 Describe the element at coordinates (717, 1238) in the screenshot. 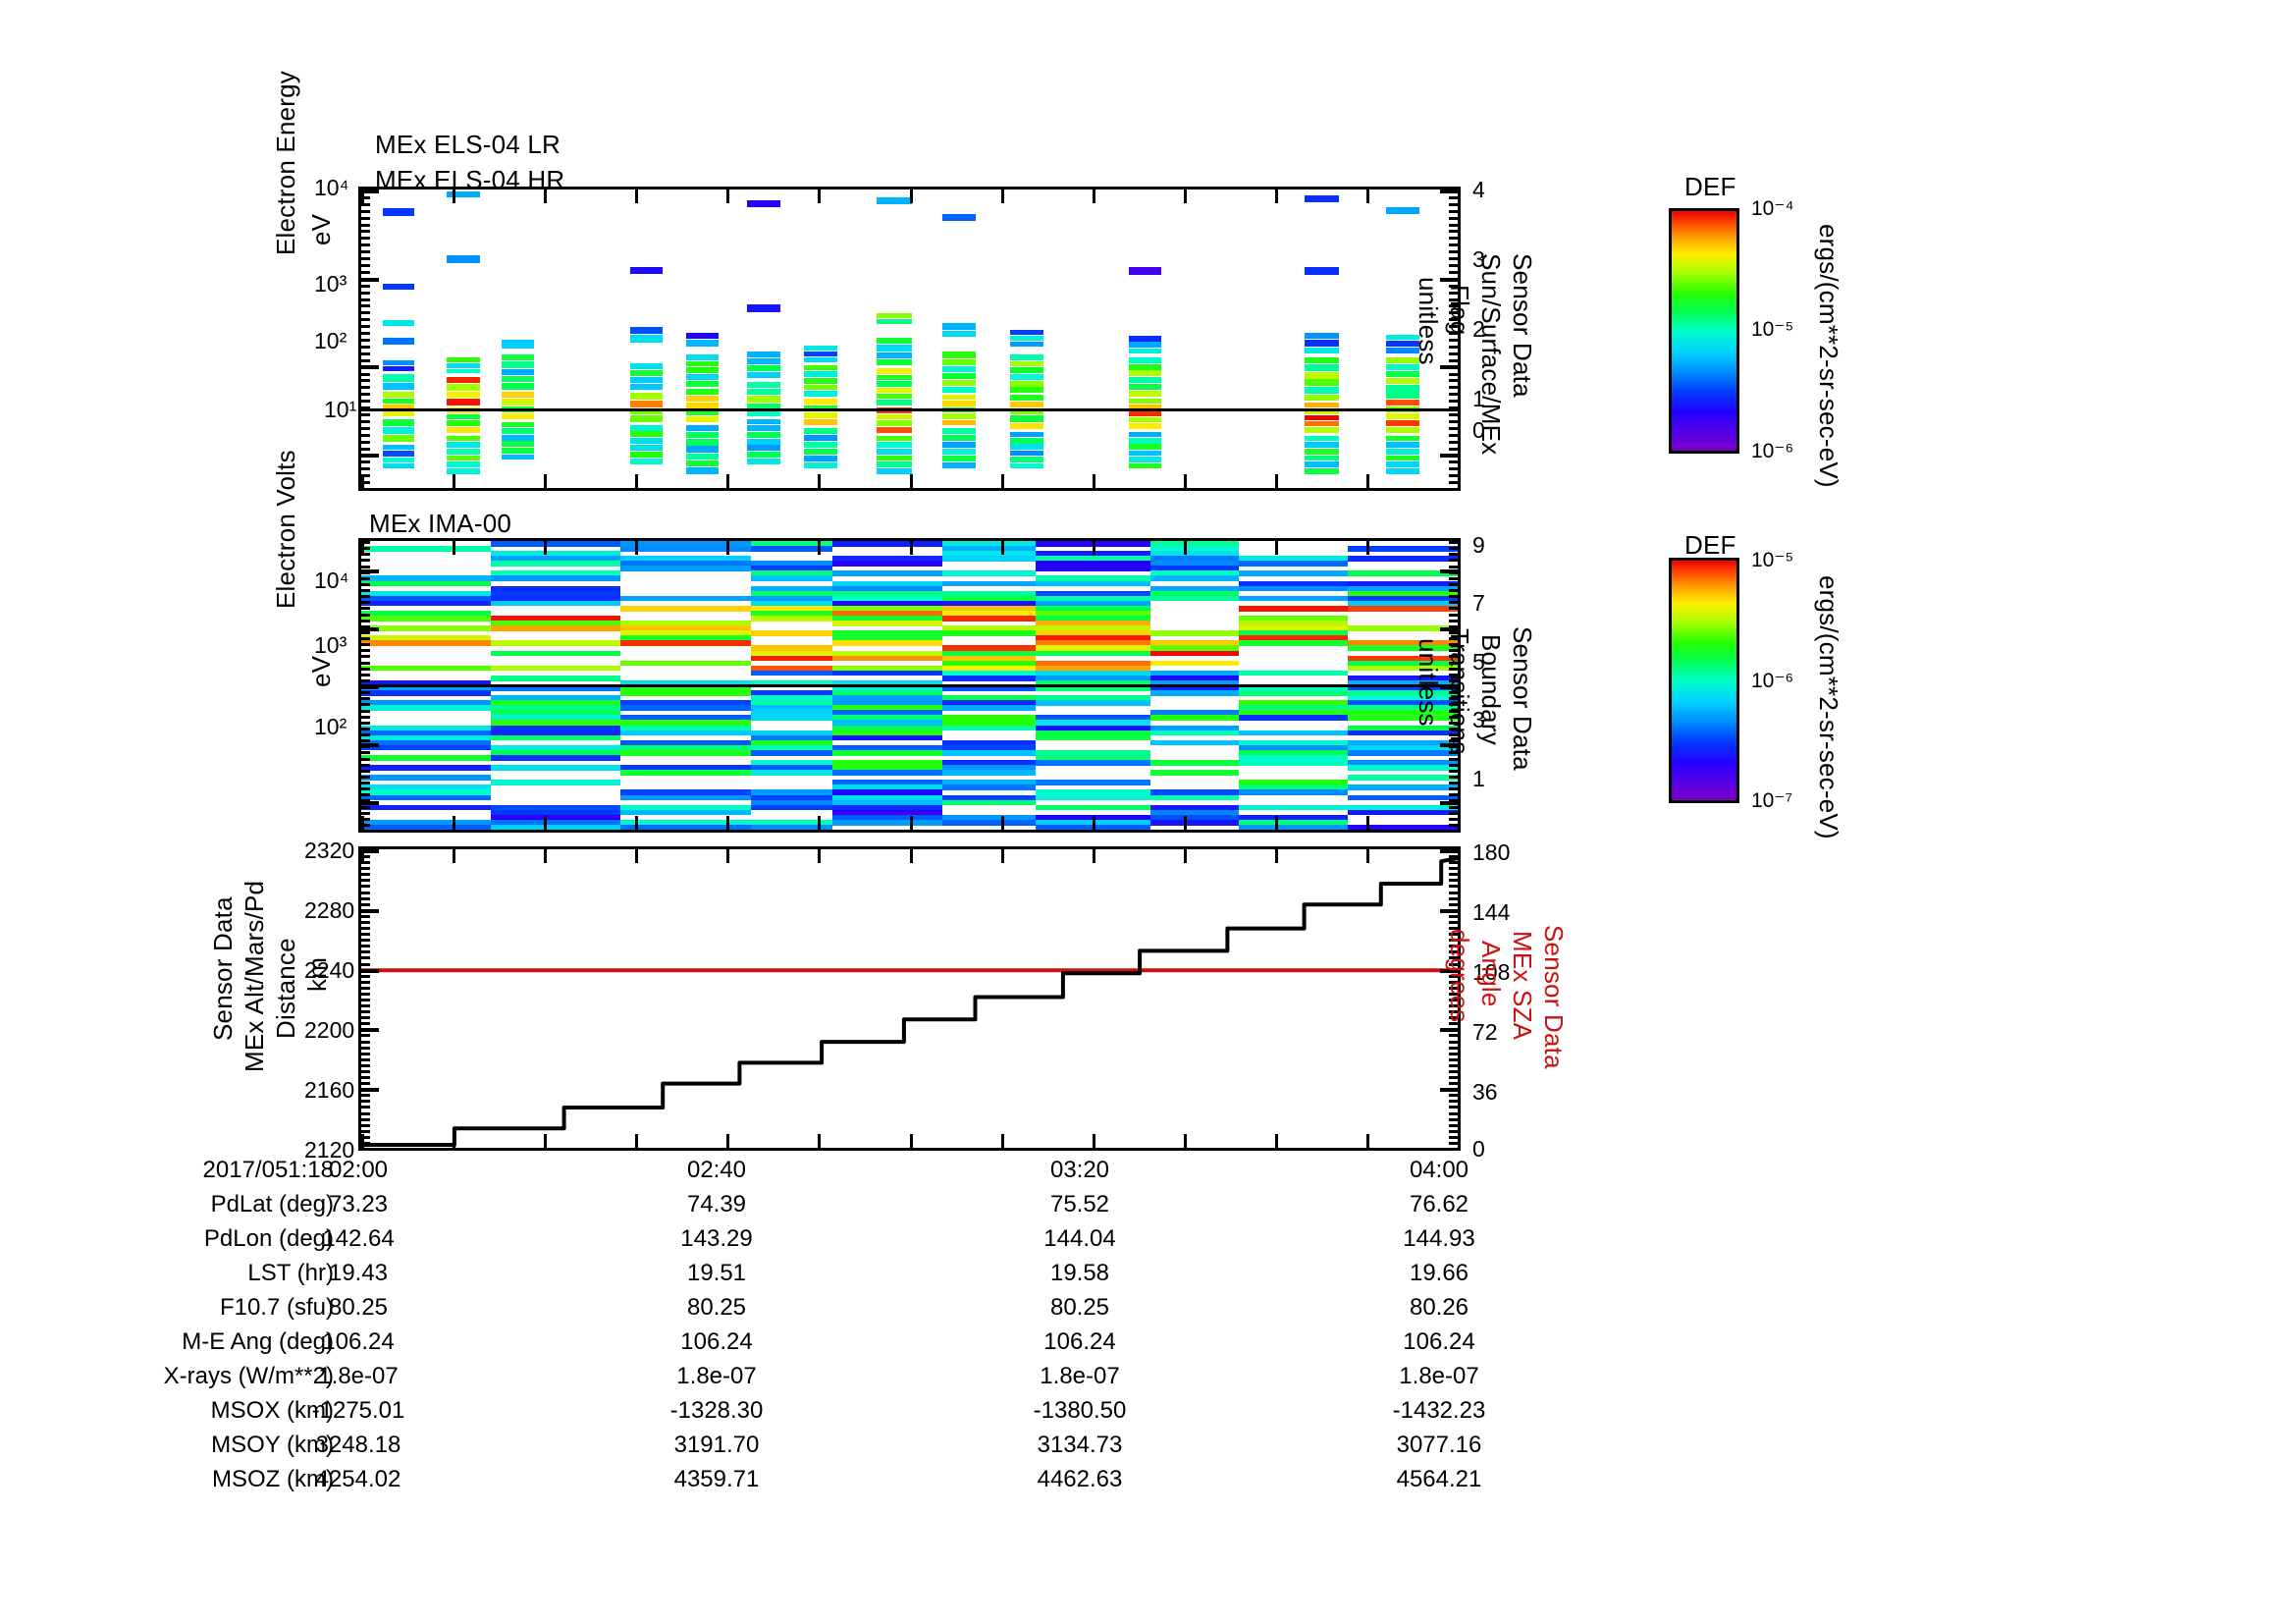

I see `table-cell: 143.29` at that location.